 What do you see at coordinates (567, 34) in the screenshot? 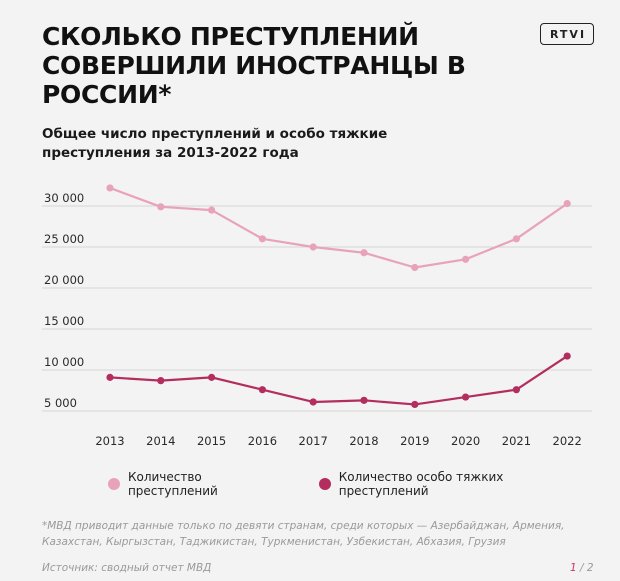
I see `rtvi-logo: RTVI` at bounding box center [567, 34].